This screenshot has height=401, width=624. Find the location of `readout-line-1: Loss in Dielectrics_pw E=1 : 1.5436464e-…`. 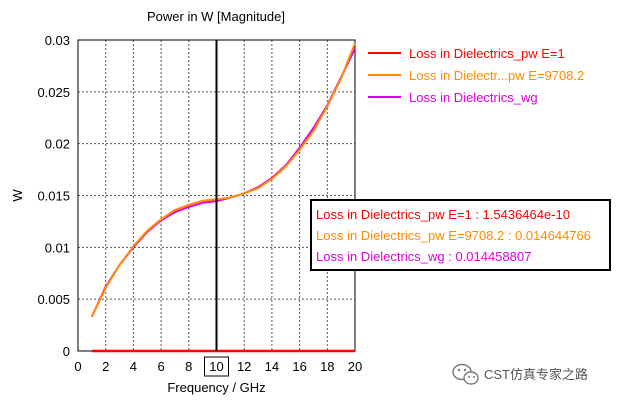

readout-line-1: Loss in Dielectrics_pw E=1 : 1.5436464e-… is located at coordinates (443, 214).